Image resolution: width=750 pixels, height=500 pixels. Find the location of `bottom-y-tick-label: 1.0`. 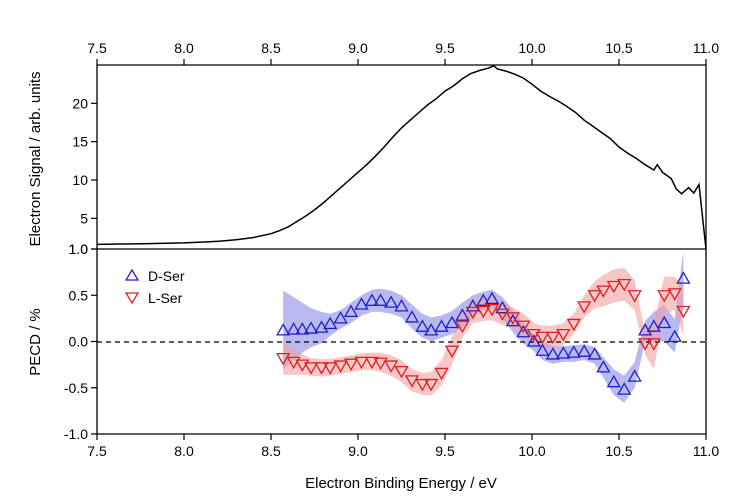

bottom-y-tick-label: 1.0 is located at coordinates (79, 249).